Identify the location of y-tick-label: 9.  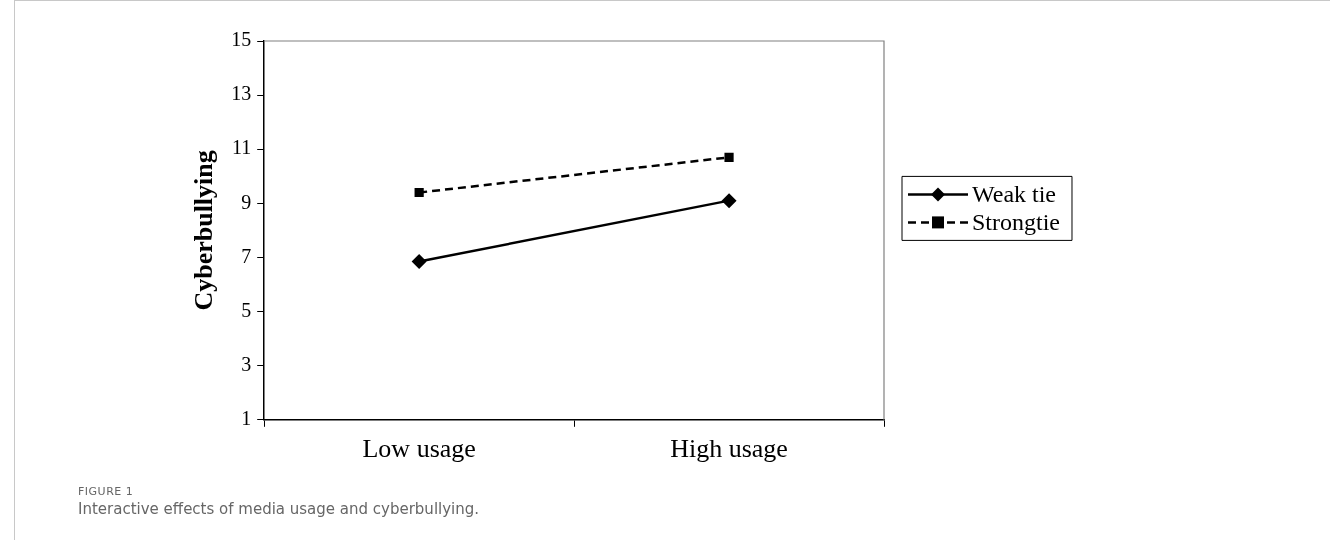
(246, 201).